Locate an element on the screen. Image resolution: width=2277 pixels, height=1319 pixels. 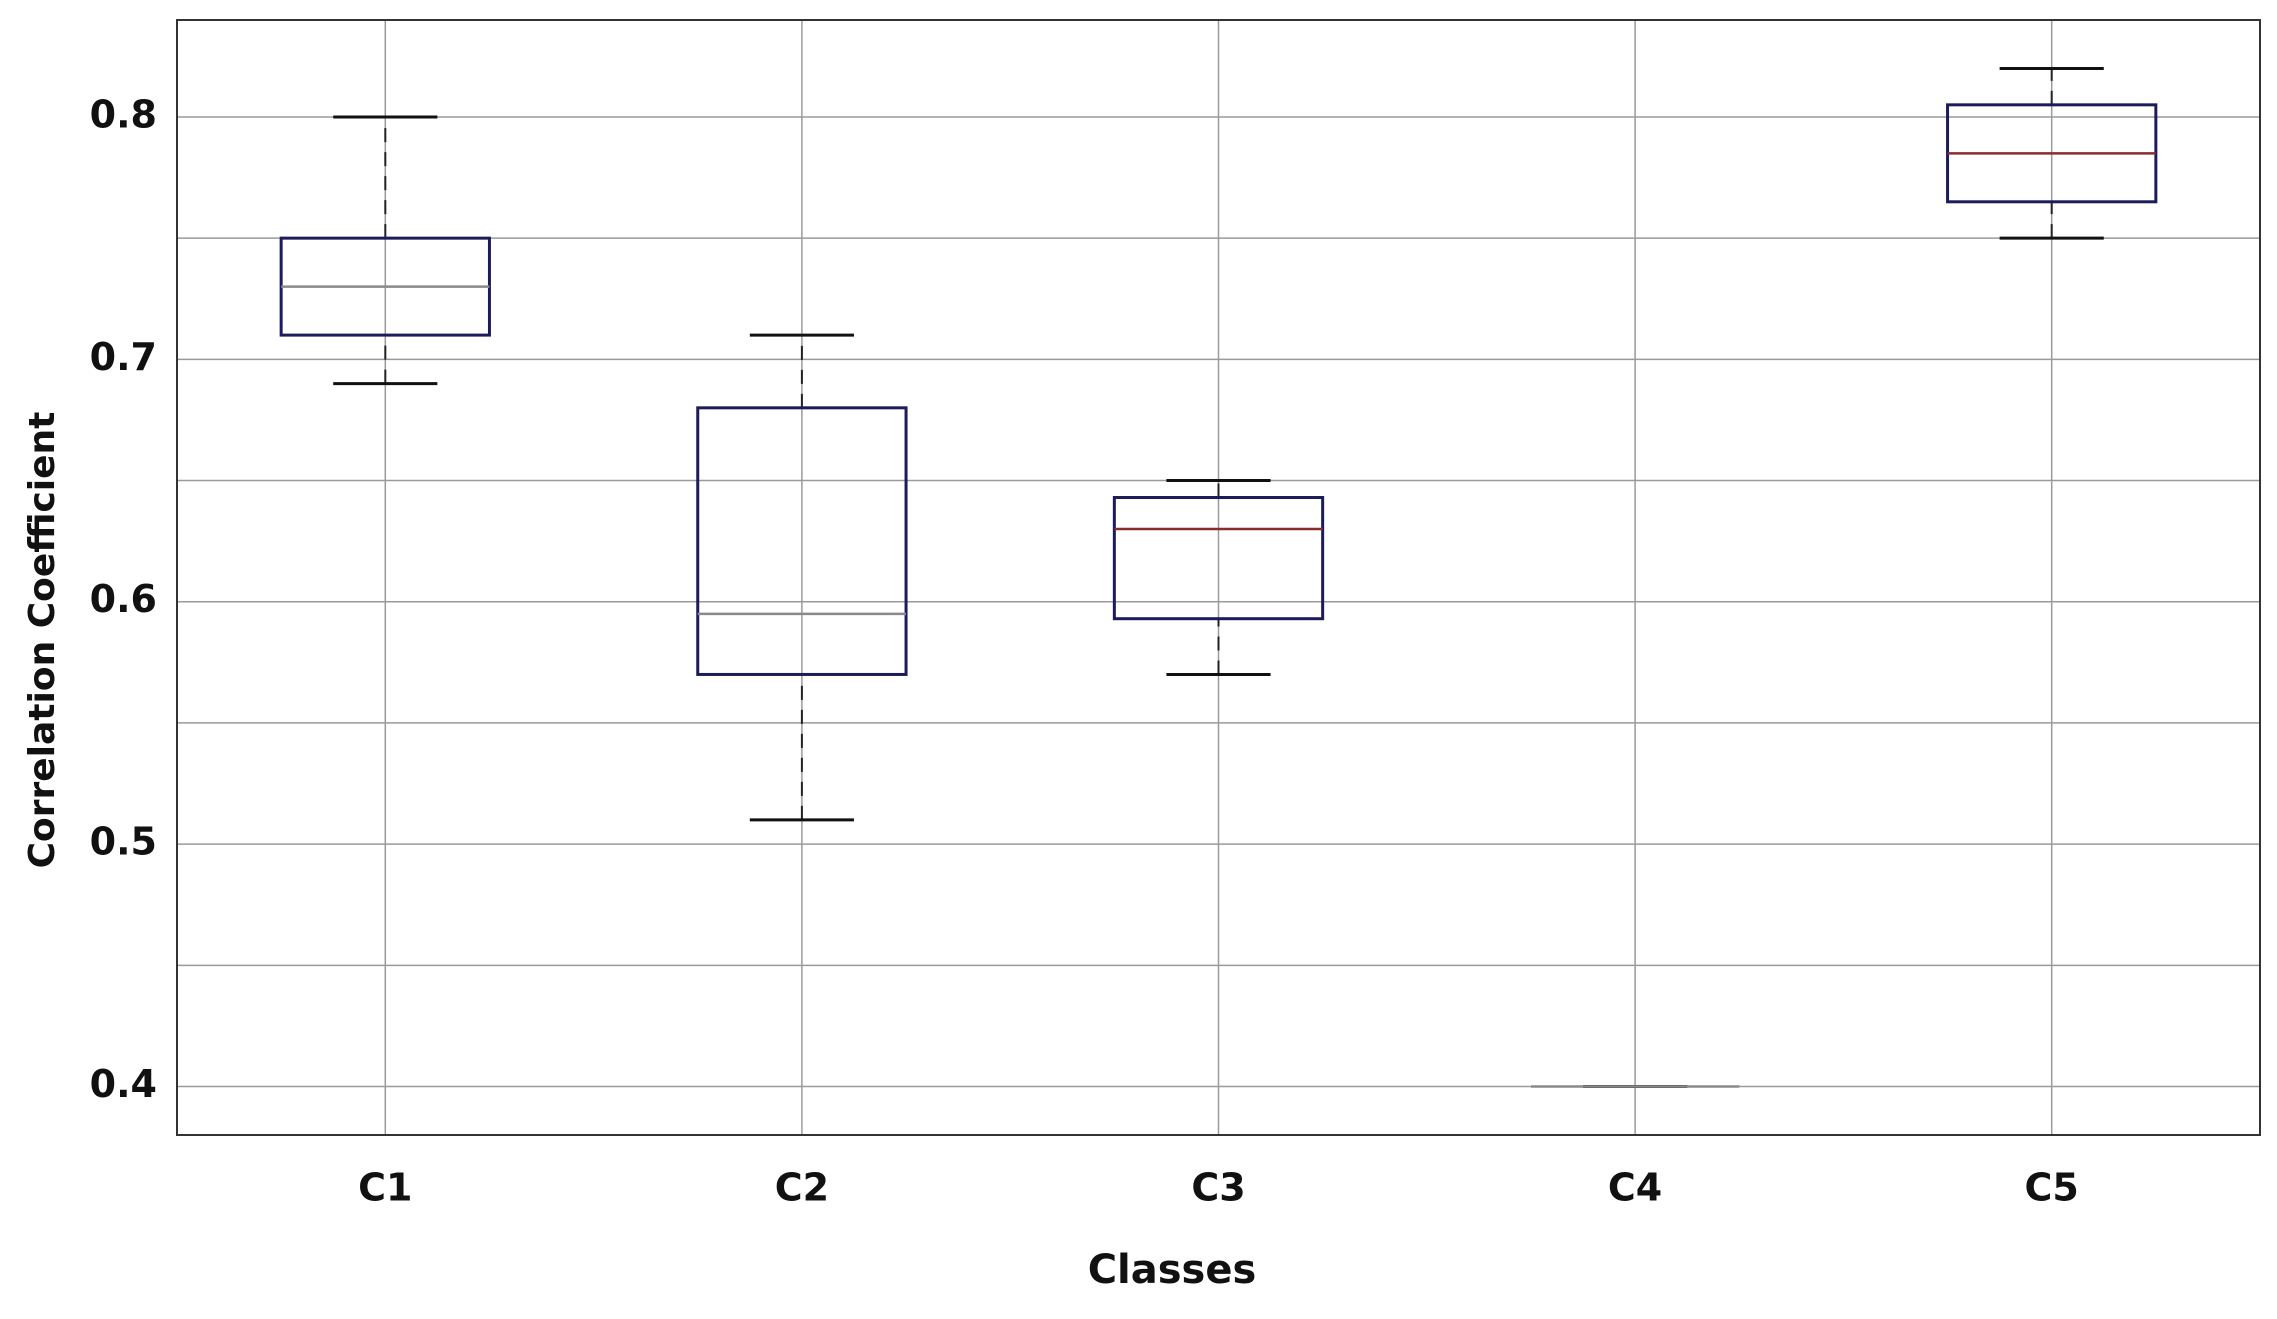
x-tick-label: C3 is located at coordinates (1218, 1188).